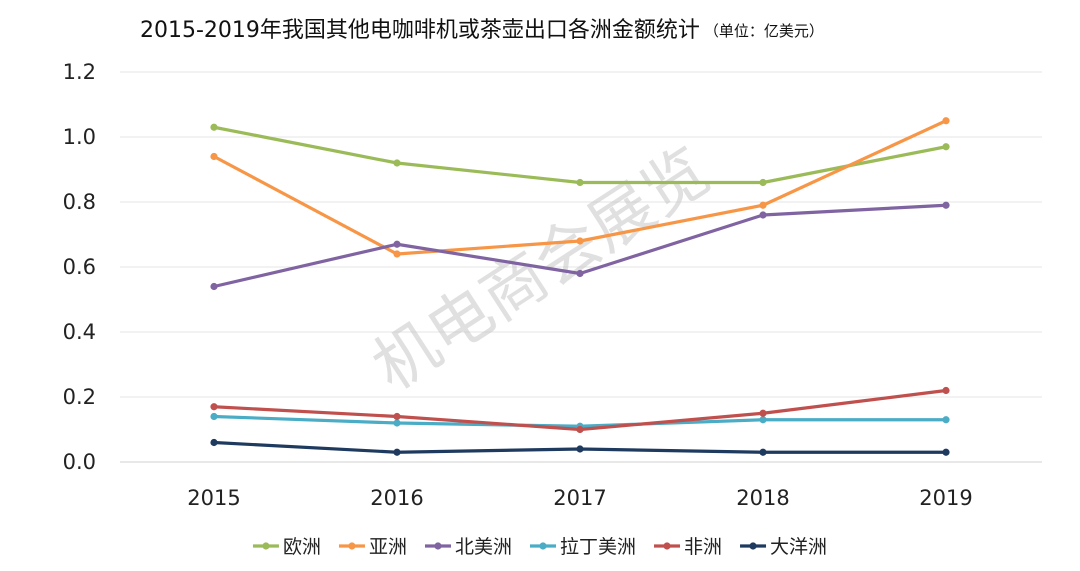 This screenshot has width=1080, height=571. What do you see at coordinates (703, 547) in the screenshot?
I see `legend-label: 非洲` at bounding box center [703, 547].